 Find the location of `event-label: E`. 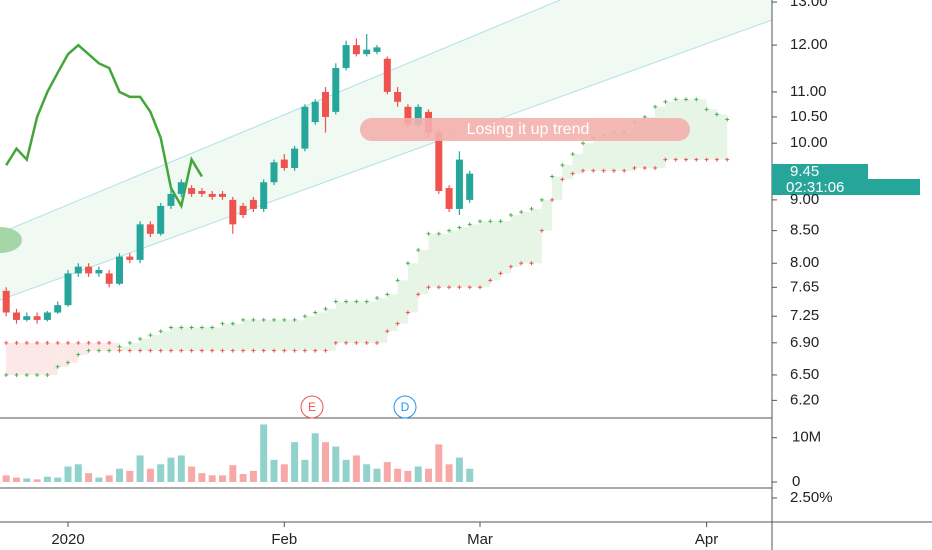

event-label: E is located at coordinates (312, 407).